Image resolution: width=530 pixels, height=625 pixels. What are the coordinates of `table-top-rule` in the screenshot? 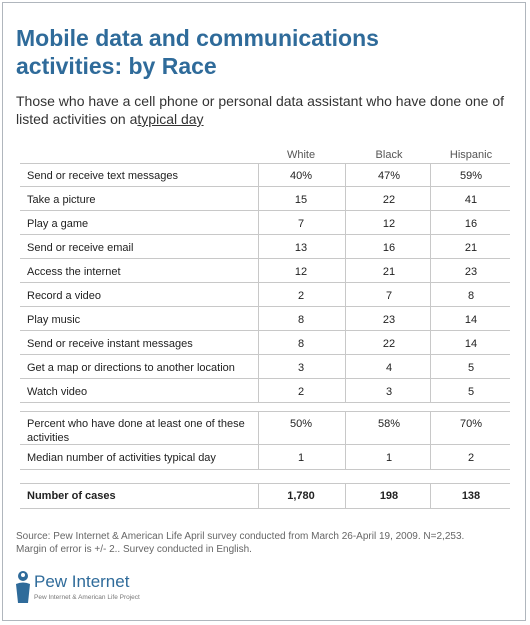 It's located at (265, 163).